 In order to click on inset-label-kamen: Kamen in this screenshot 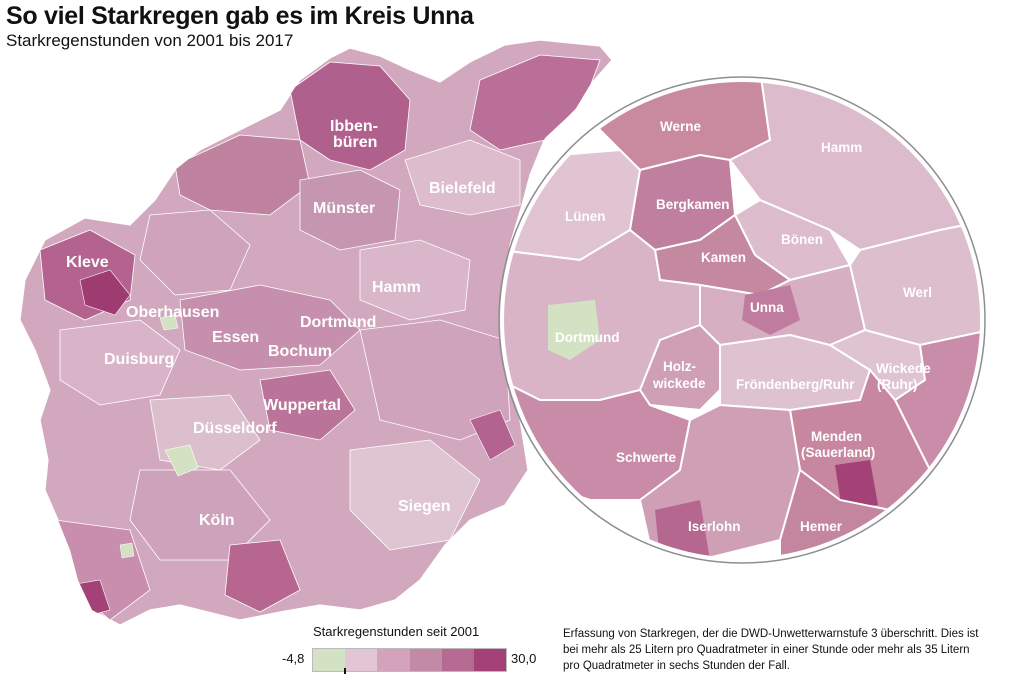, I will do `click(723, 257)`.